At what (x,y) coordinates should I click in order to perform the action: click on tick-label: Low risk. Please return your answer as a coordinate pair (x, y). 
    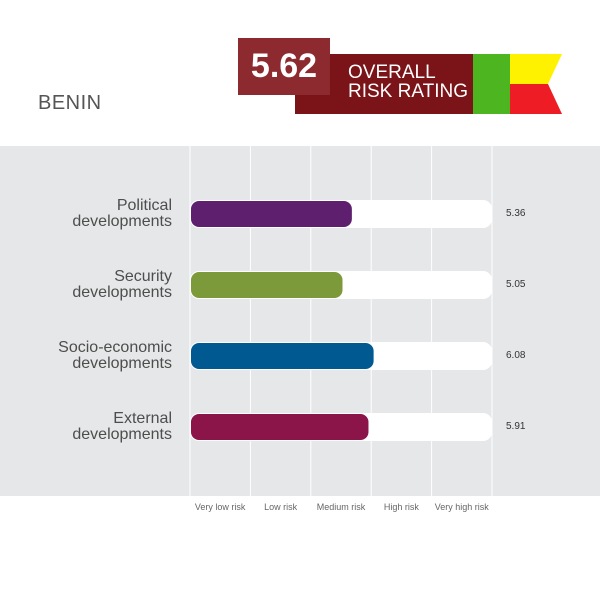
    Looking at the image, I should click on (281, 507).